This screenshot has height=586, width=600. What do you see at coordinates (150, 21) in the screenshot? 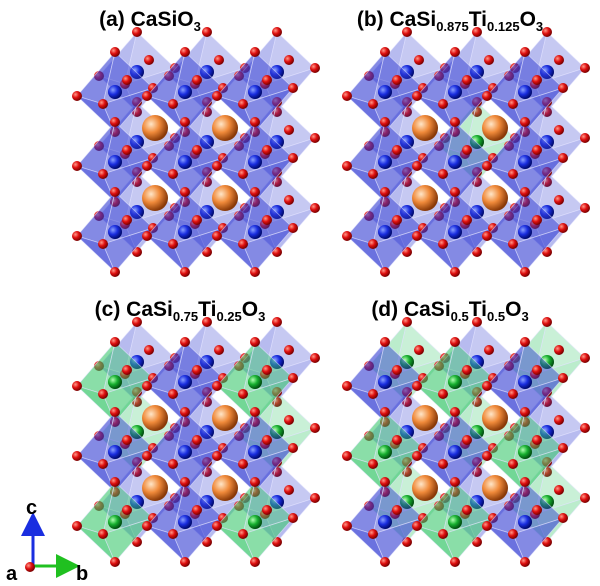
I see `panel-title: (a) CaSiO3` at bounding box center [150, 21].